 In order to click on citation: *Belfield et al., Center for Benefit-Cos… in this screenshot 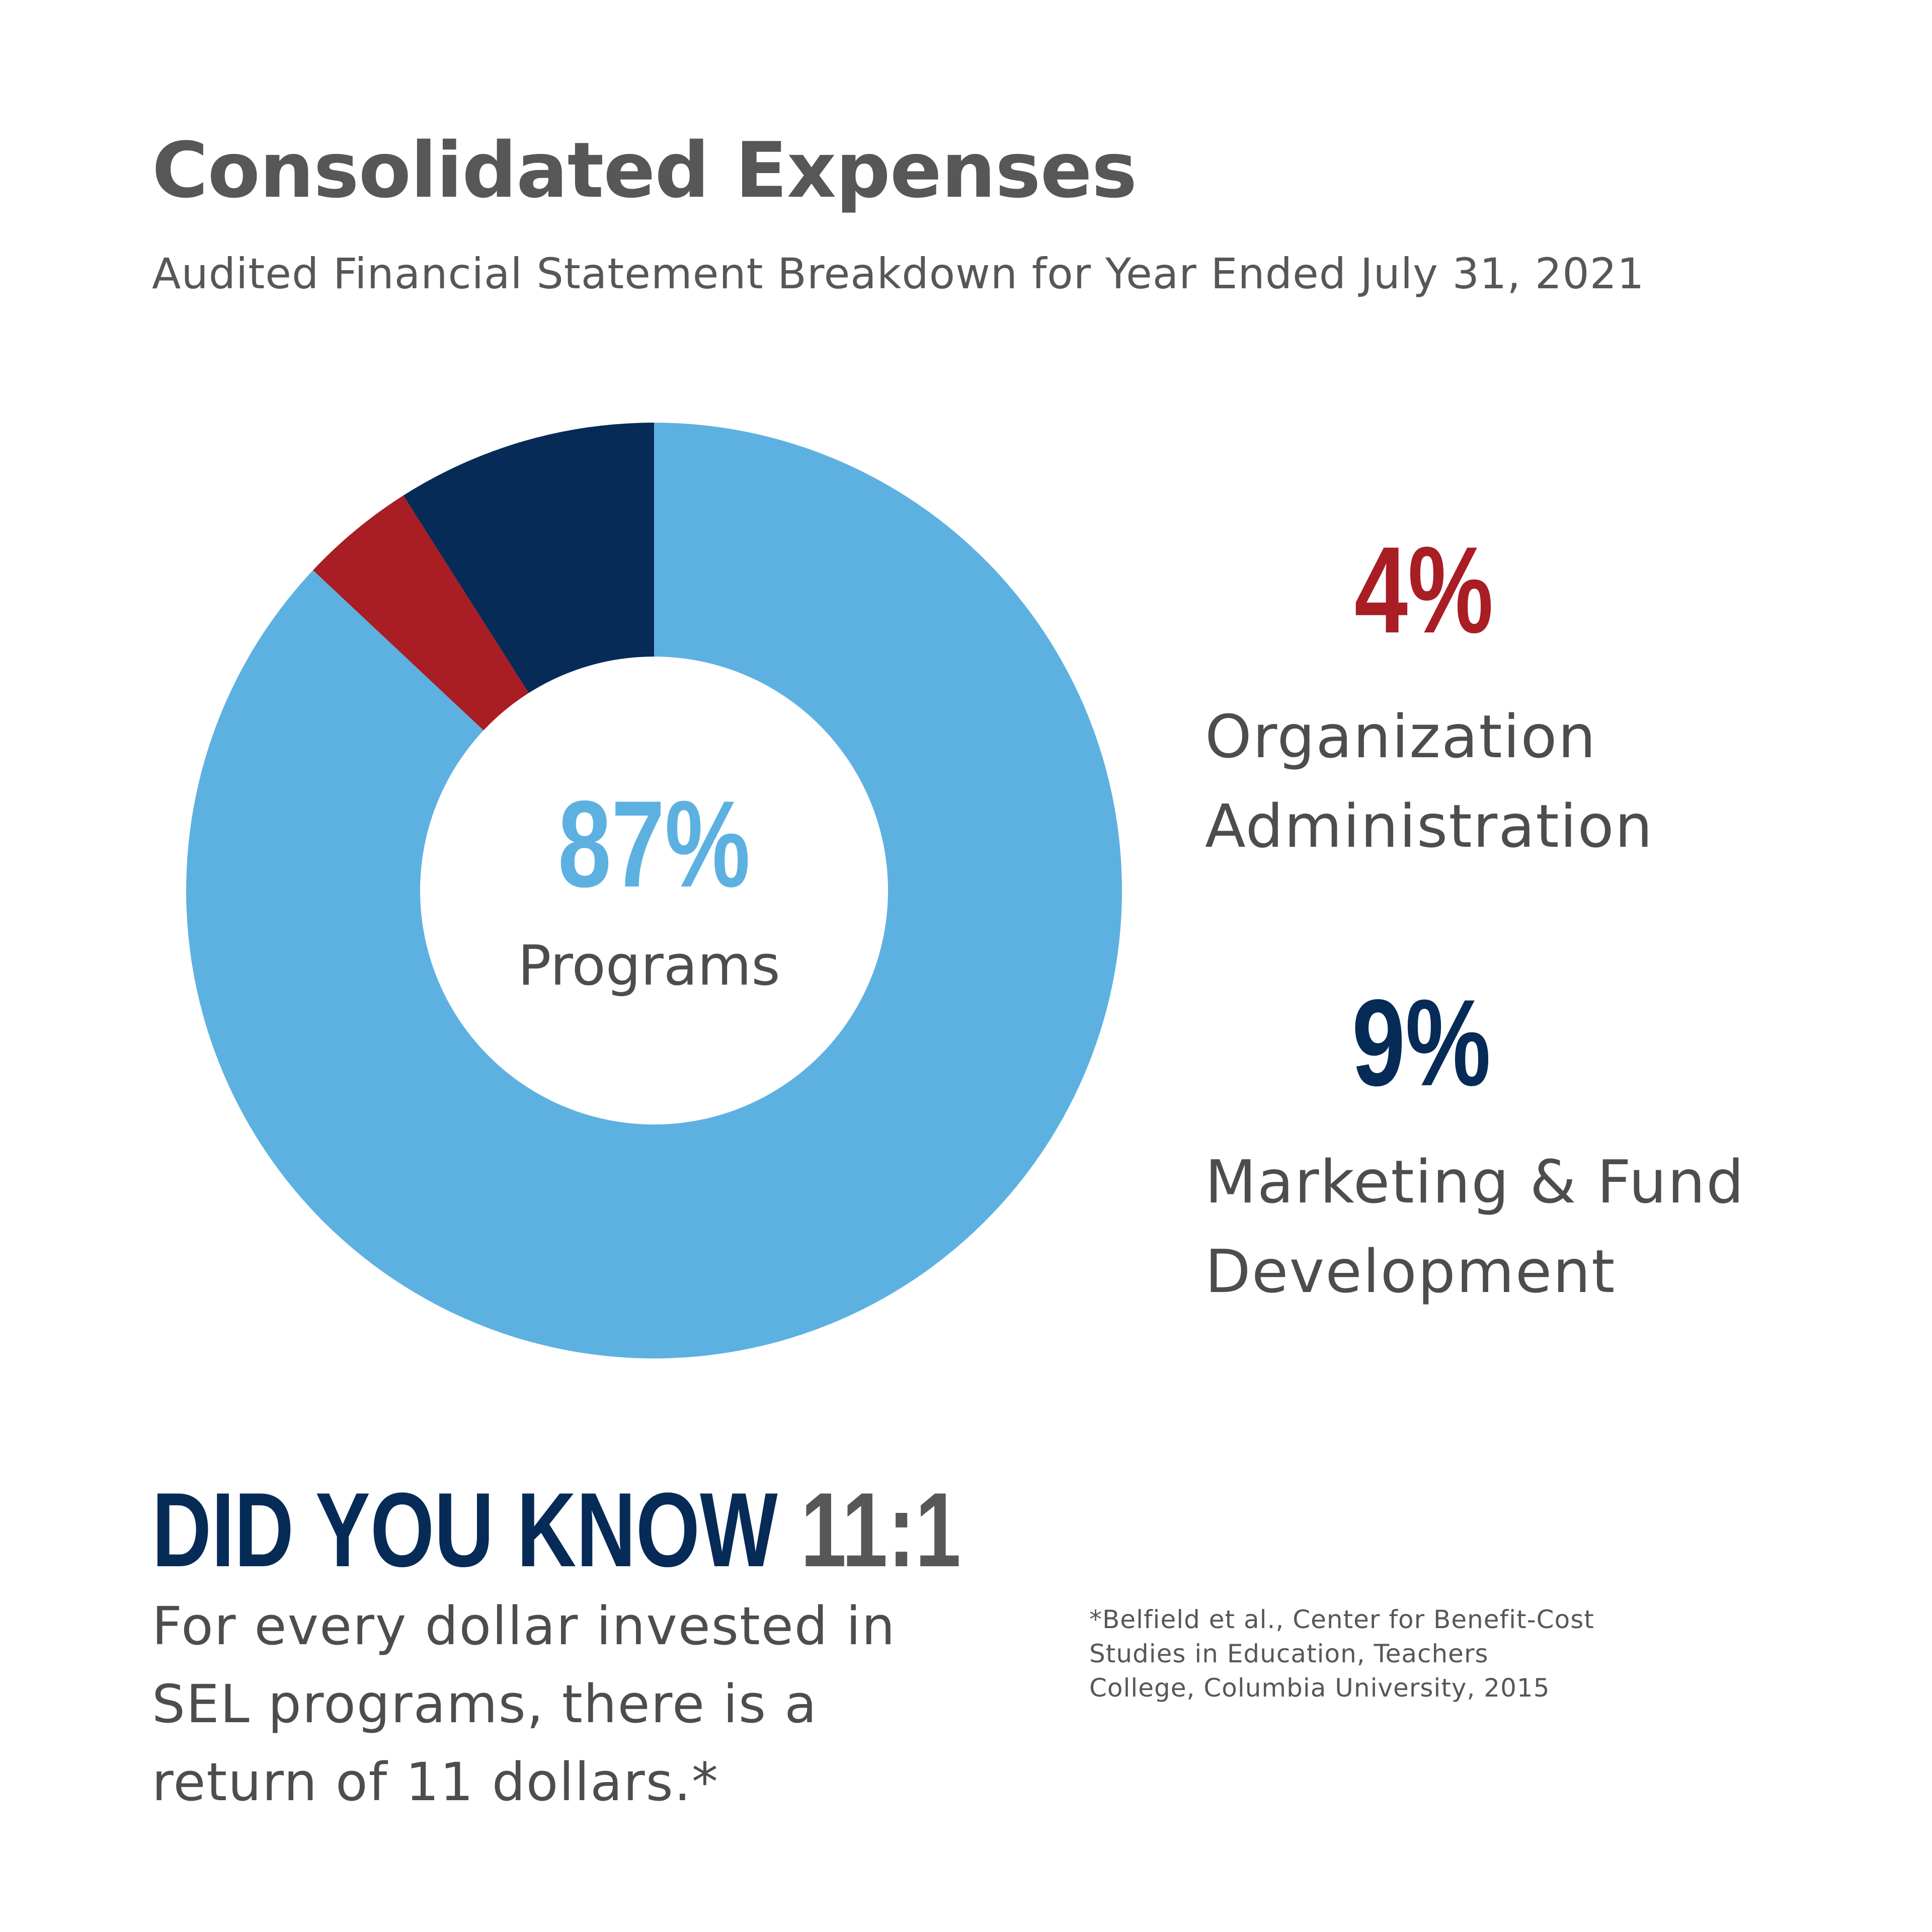, I will do `click(1342, 1654)`.